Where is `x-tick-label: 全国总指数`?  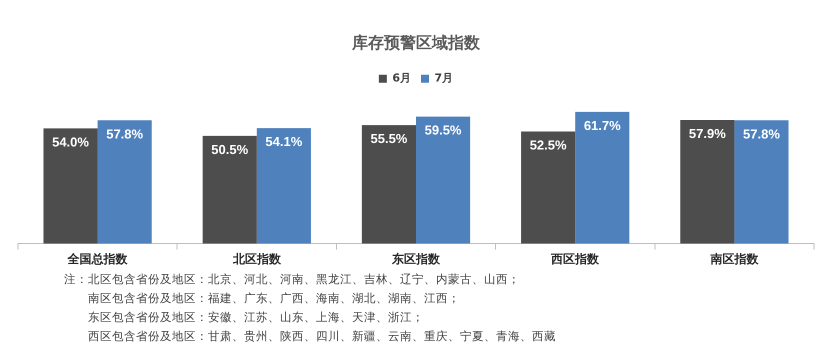
x-tick-label: 全国总指数 is located at coordinates (97, 259).